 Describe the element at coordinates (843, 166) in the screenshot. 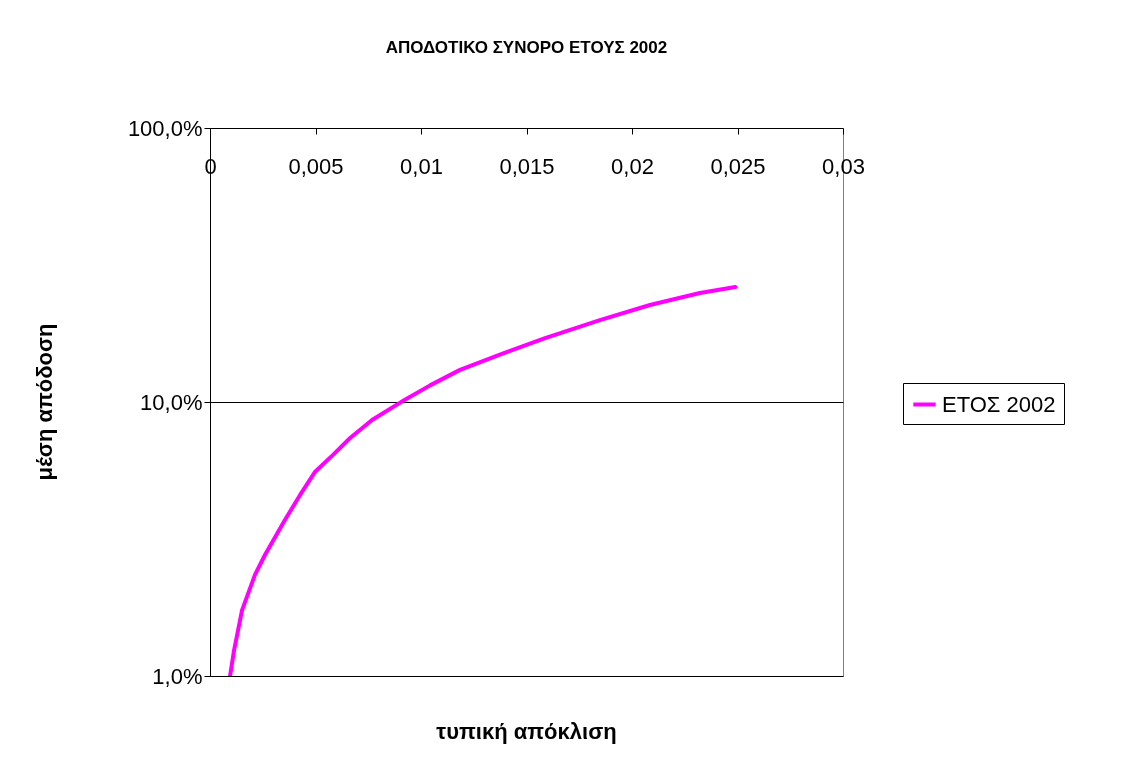

I see `x-tick-label: 0,03` at that location.